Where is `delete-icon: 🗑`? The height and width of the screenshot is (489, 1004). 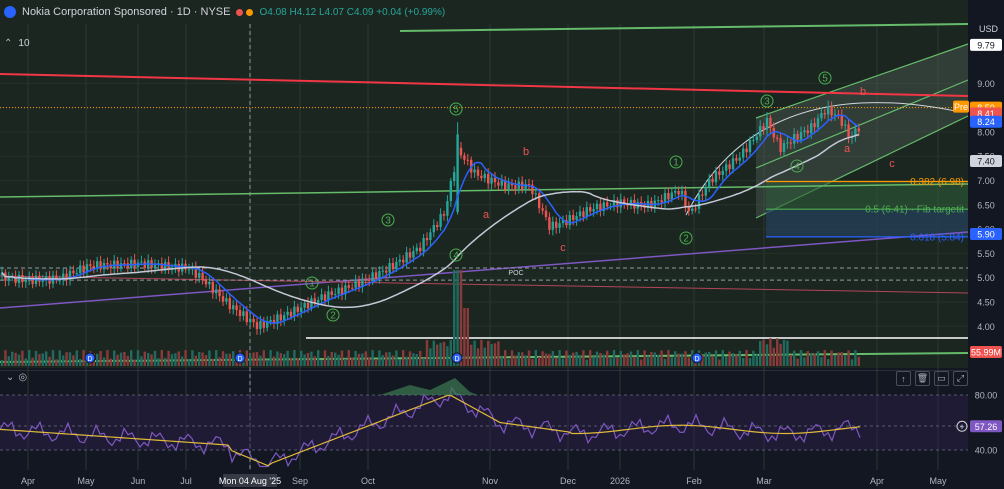 delete-icon: 🗑 is located at coordinates (922, 378).